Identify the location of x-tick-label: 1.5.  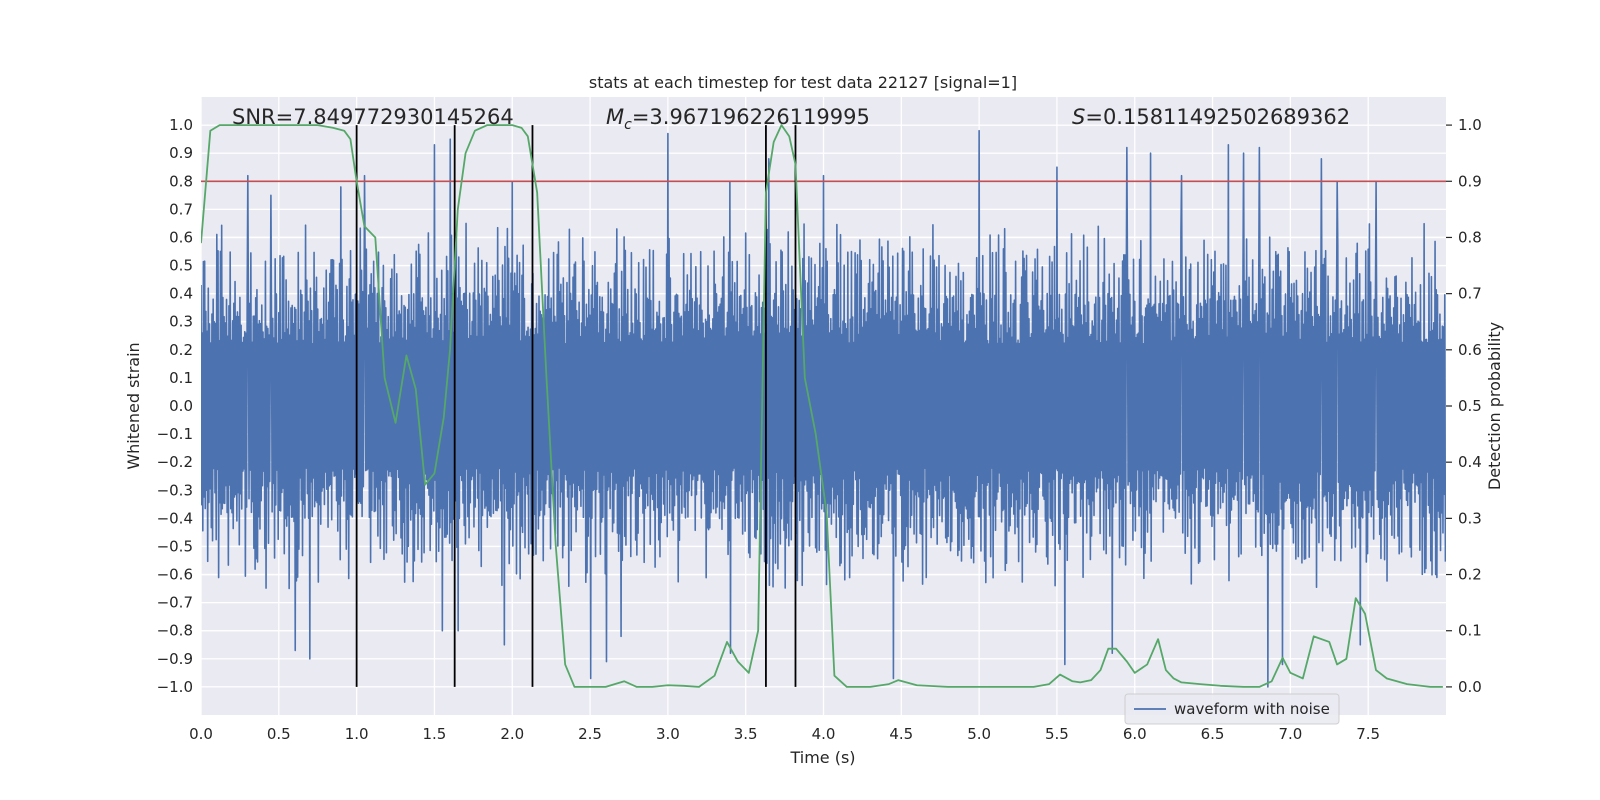
(435, 734).